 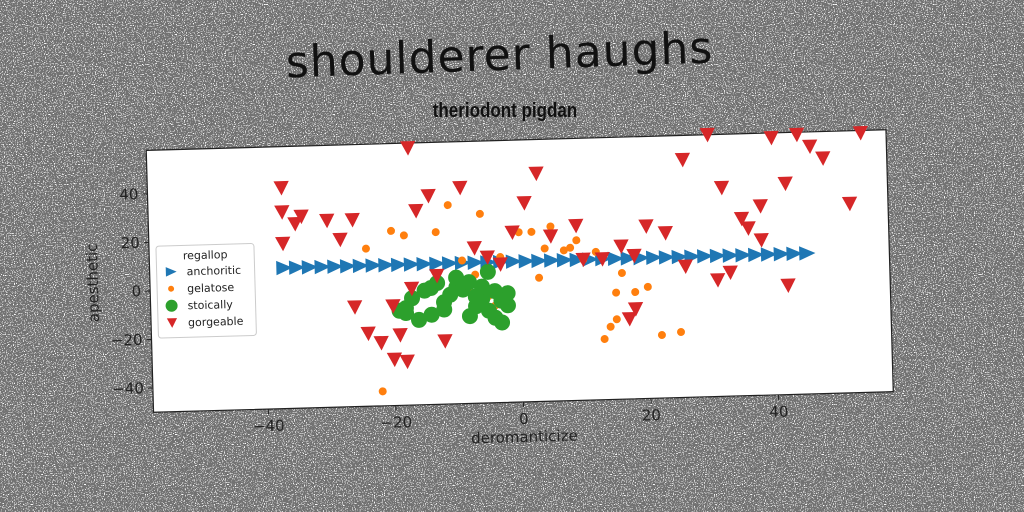 What do you see at coordinates (216, 322) in the screenshot?
I see `legend-label-gorgeable: gorgeable` at bounding box center [216, 322].